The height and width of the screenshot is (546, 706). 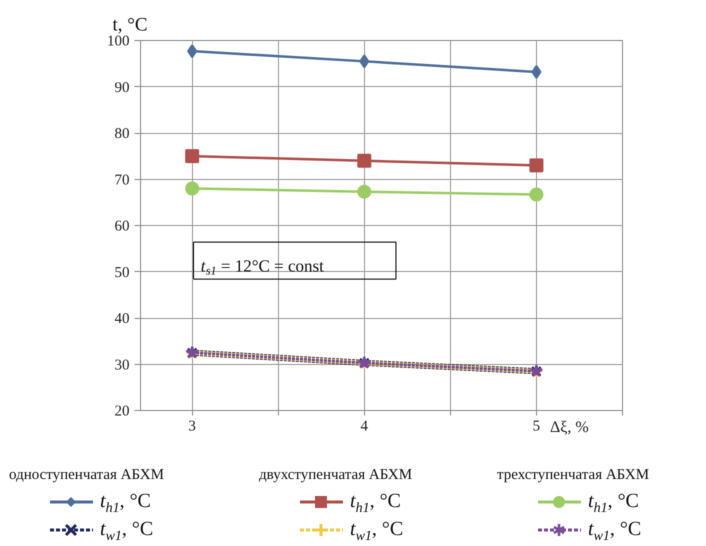 I want to click on x-tick-label: 5, so click(x=536, y=426).